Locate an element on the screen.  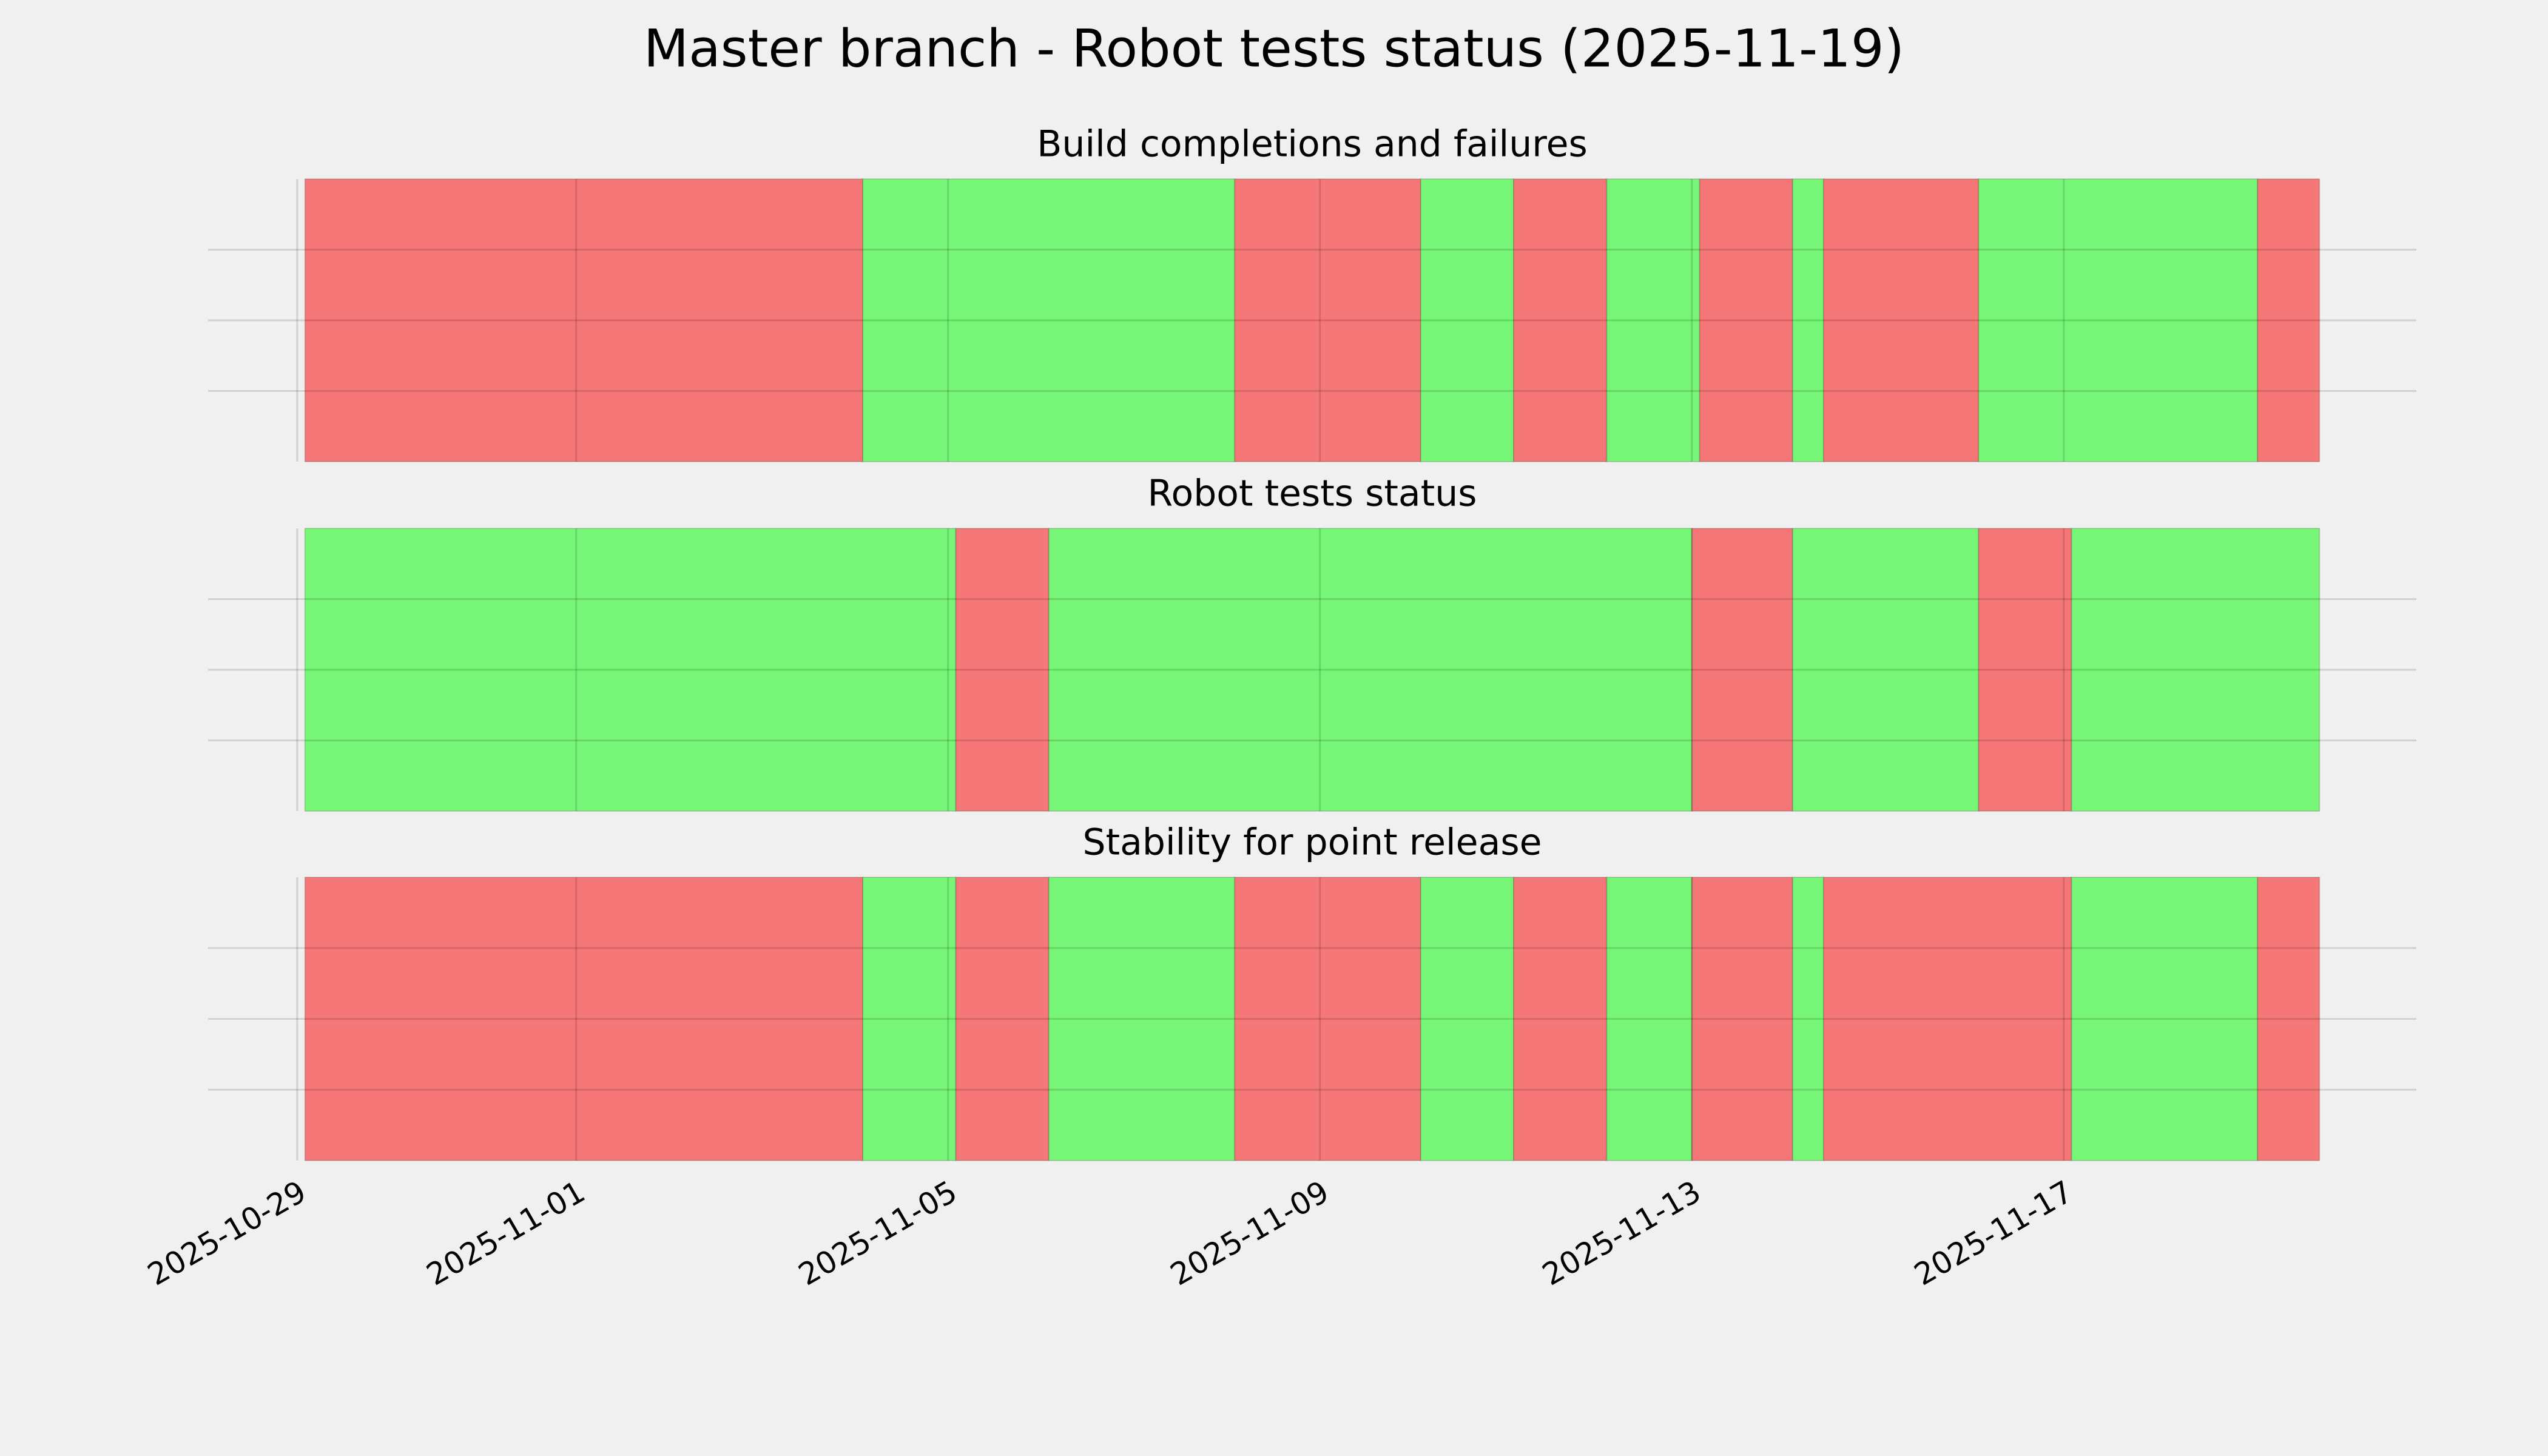
panel-title: Robot tests status is located at coordinates (1312, 494).